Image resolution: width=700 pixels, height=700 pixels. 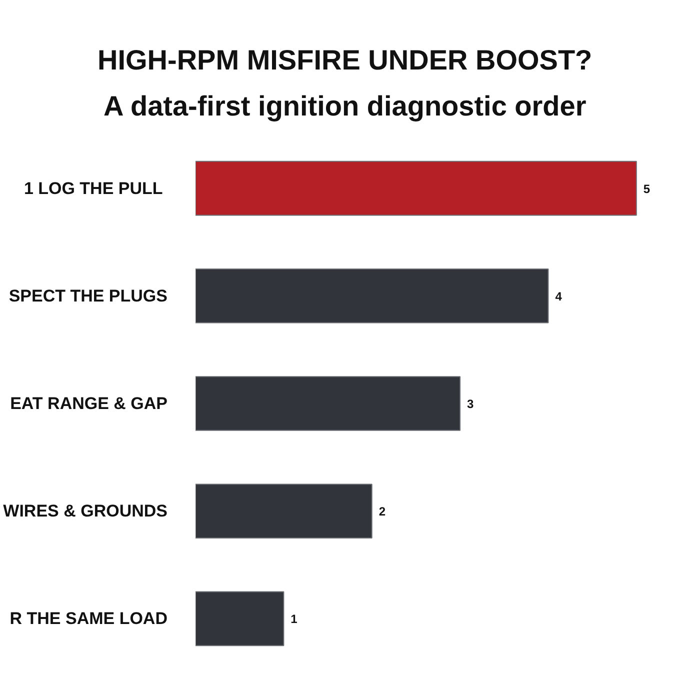 What do you see at coordinates (345, 106) in the screenshot?
I see `chart-subtitle: A data-first ignition diagnostic order` at bounding box center [345, 106].